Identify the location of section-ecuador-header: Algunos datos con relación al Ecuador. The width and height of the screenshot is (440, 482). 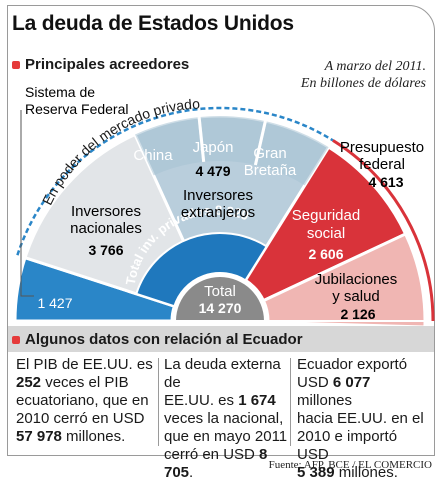
(157, 339).